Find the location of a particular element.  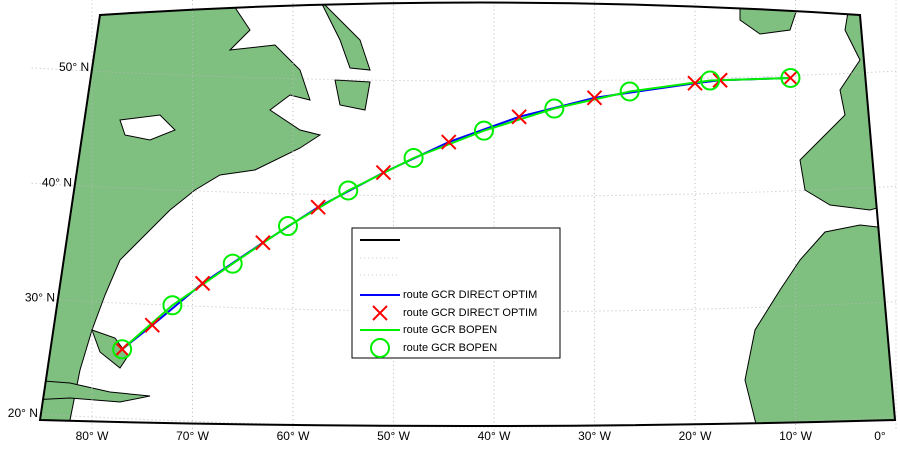

lon-tick-label: 40° W is located at coordinates (494, 436).